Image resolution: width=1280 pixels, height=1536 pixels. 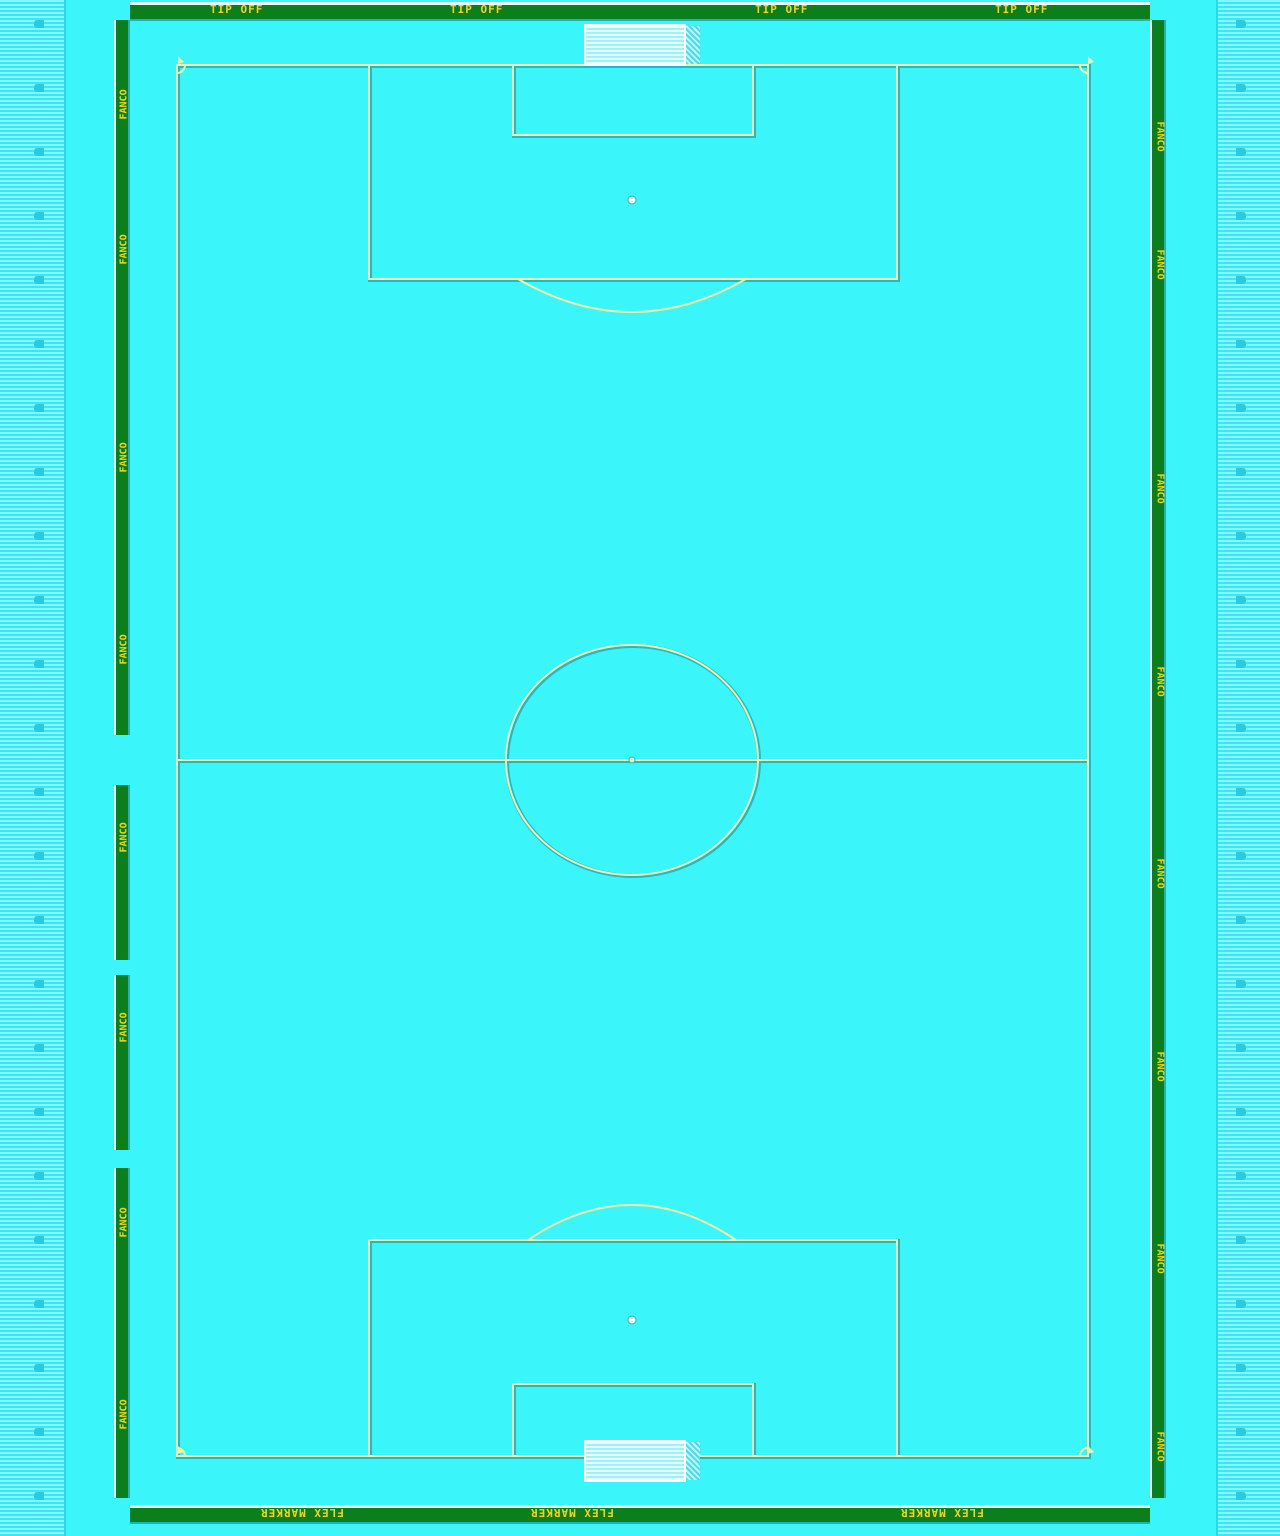 What do you see at coordinates (632, 295) in the screenshot?
I see `penalty-arc-top` at bounding box center [632, 295].